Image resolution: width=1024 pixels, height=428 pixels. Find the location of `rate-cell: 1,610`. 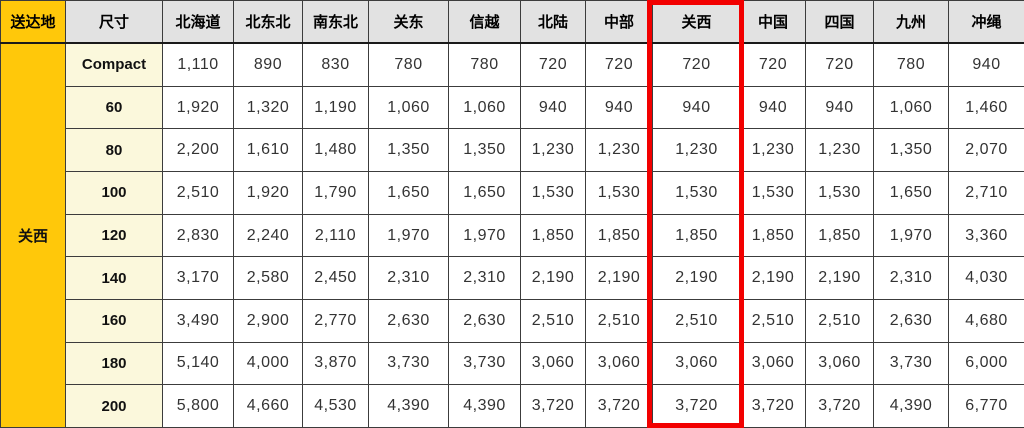

rate-cell: 1,610 is located at coordinates (268, 150).